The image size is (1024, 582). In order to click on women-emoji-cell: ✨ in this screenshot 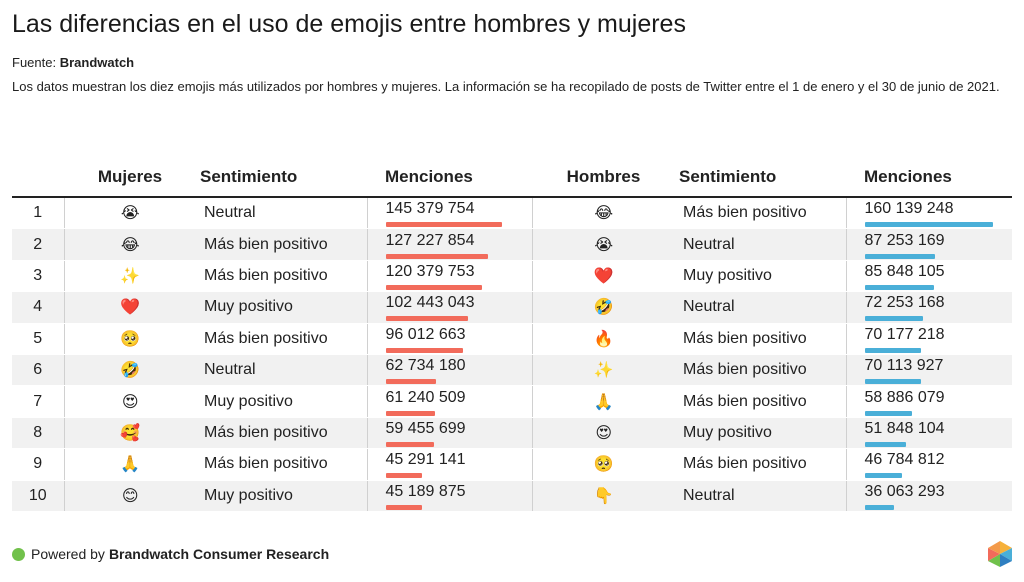, I will do `click(130, 276)`.